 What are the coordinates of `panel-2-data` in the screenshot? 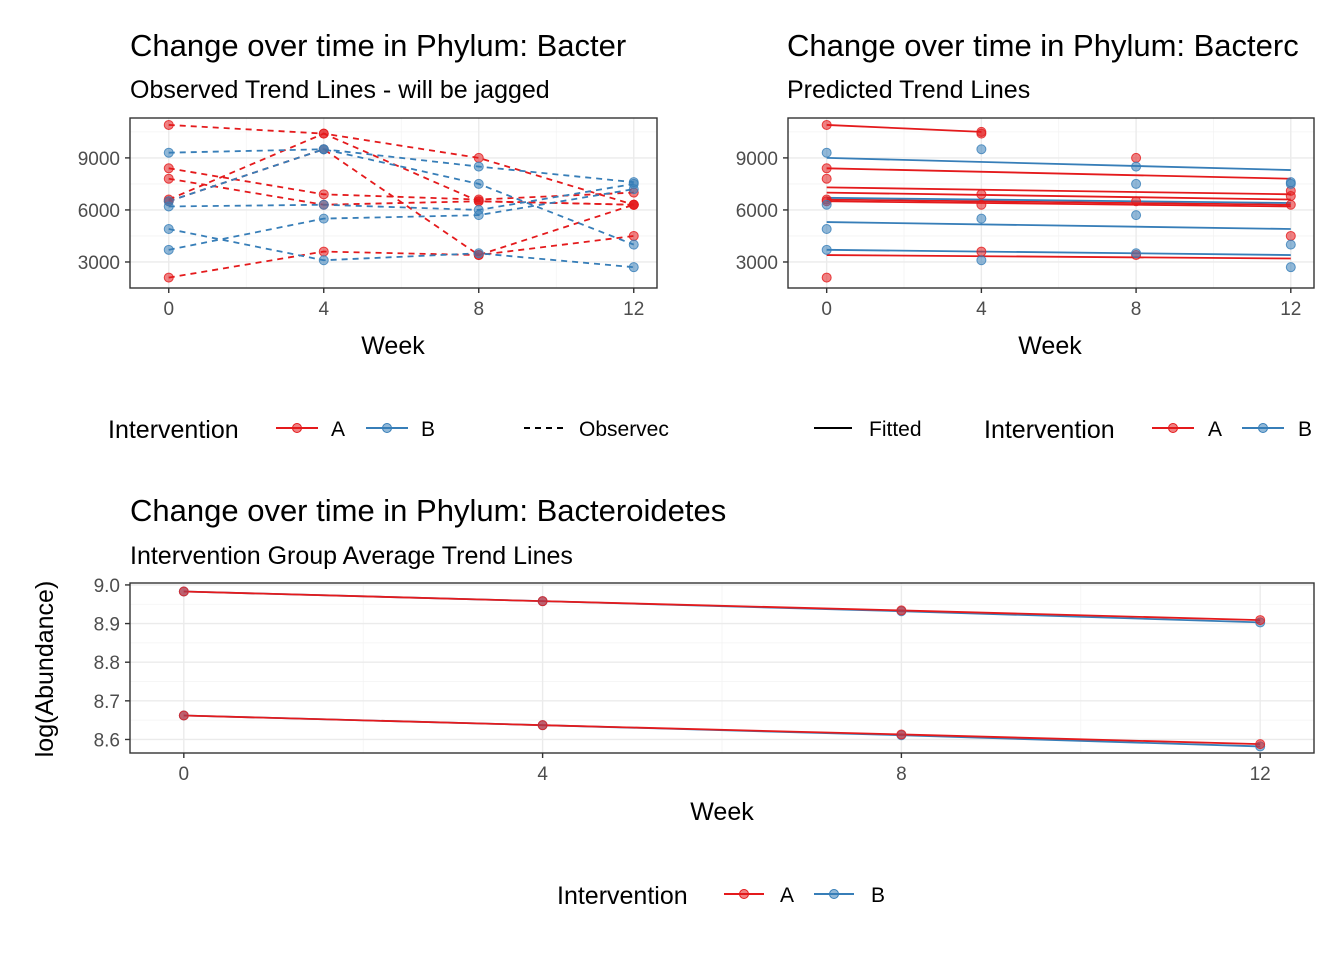 It's located at (1058, 201).